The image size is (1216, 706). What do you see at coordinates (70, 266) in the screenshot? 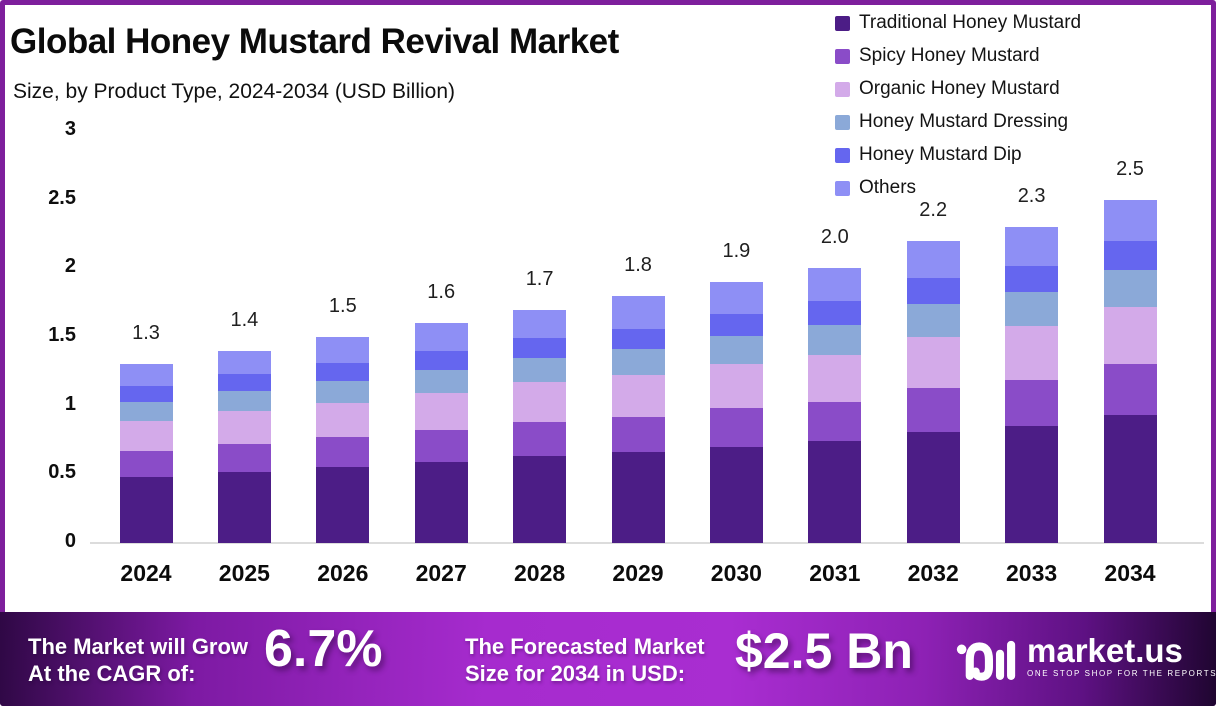
I see `y-tick-label: 2` at bounding box center [70, 266].